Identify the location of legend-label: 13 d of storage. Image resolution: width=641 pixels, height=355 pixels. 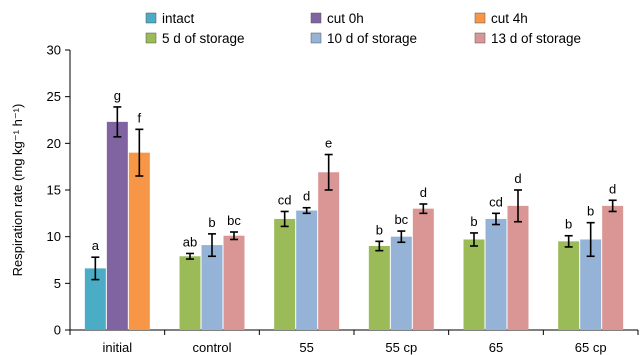
(536, 38).